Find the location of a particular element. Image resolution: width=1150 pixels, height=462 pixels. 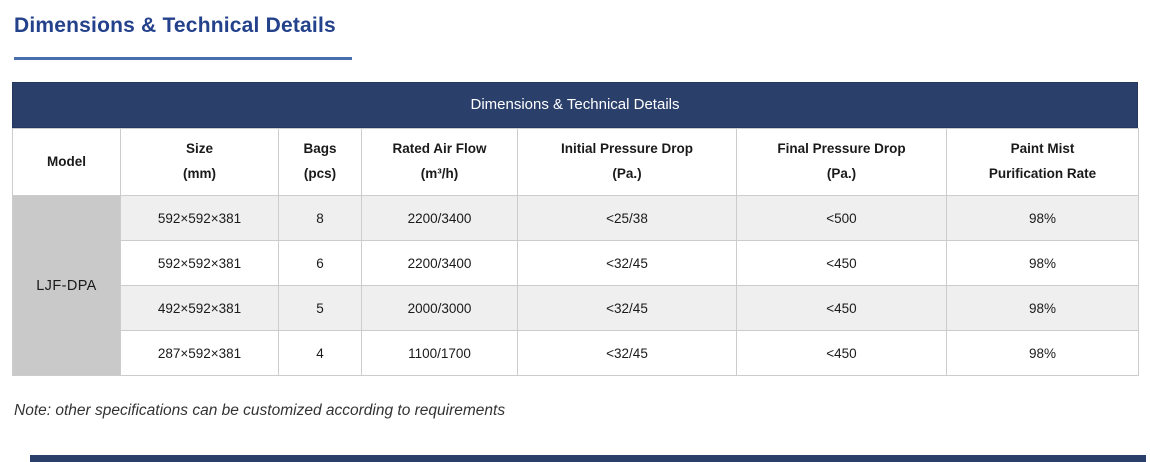

page-title: Dimensions & Technical Details is located at coordinates (175, 25).